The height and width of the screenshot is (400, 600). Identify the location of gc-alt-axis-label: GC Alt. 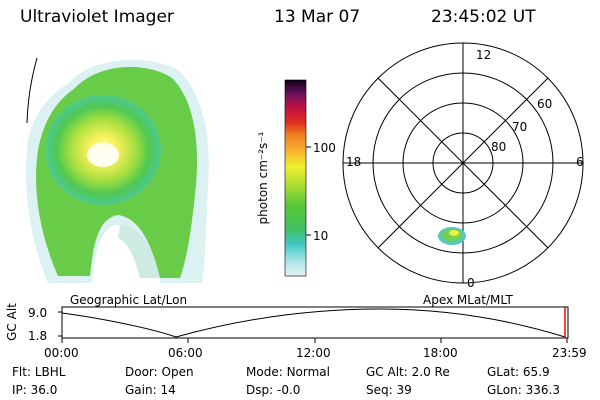
(12, 322).